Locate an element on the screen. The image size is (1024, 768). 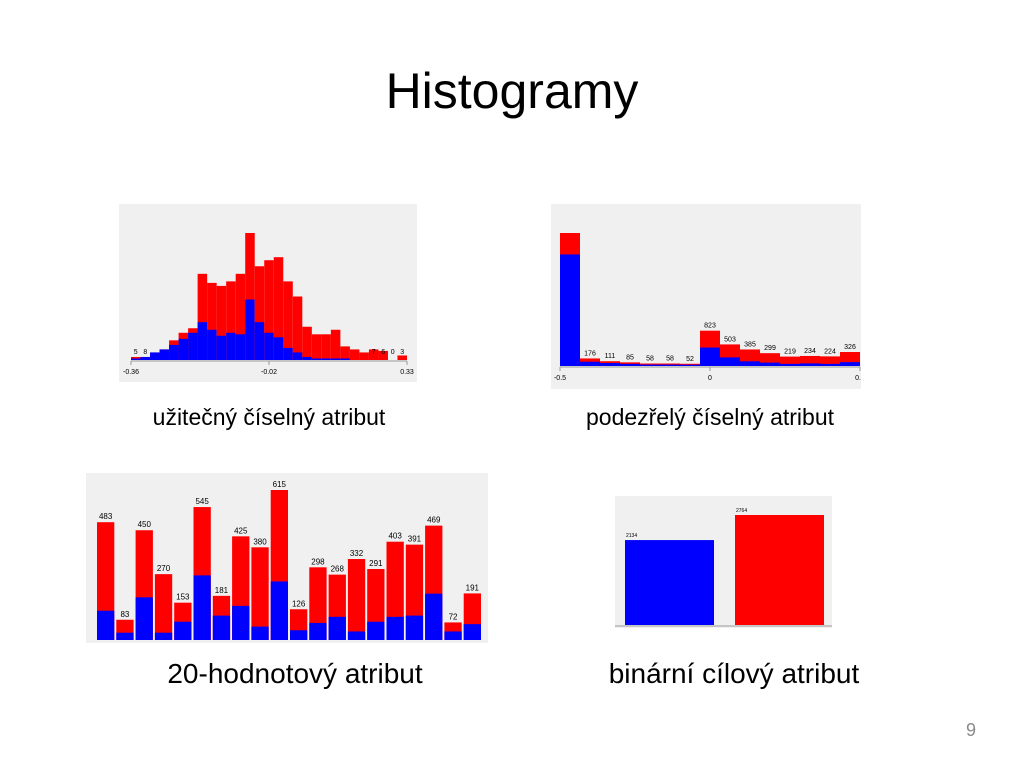
bar-value-label: 8 is located at coordinates (145, 352).